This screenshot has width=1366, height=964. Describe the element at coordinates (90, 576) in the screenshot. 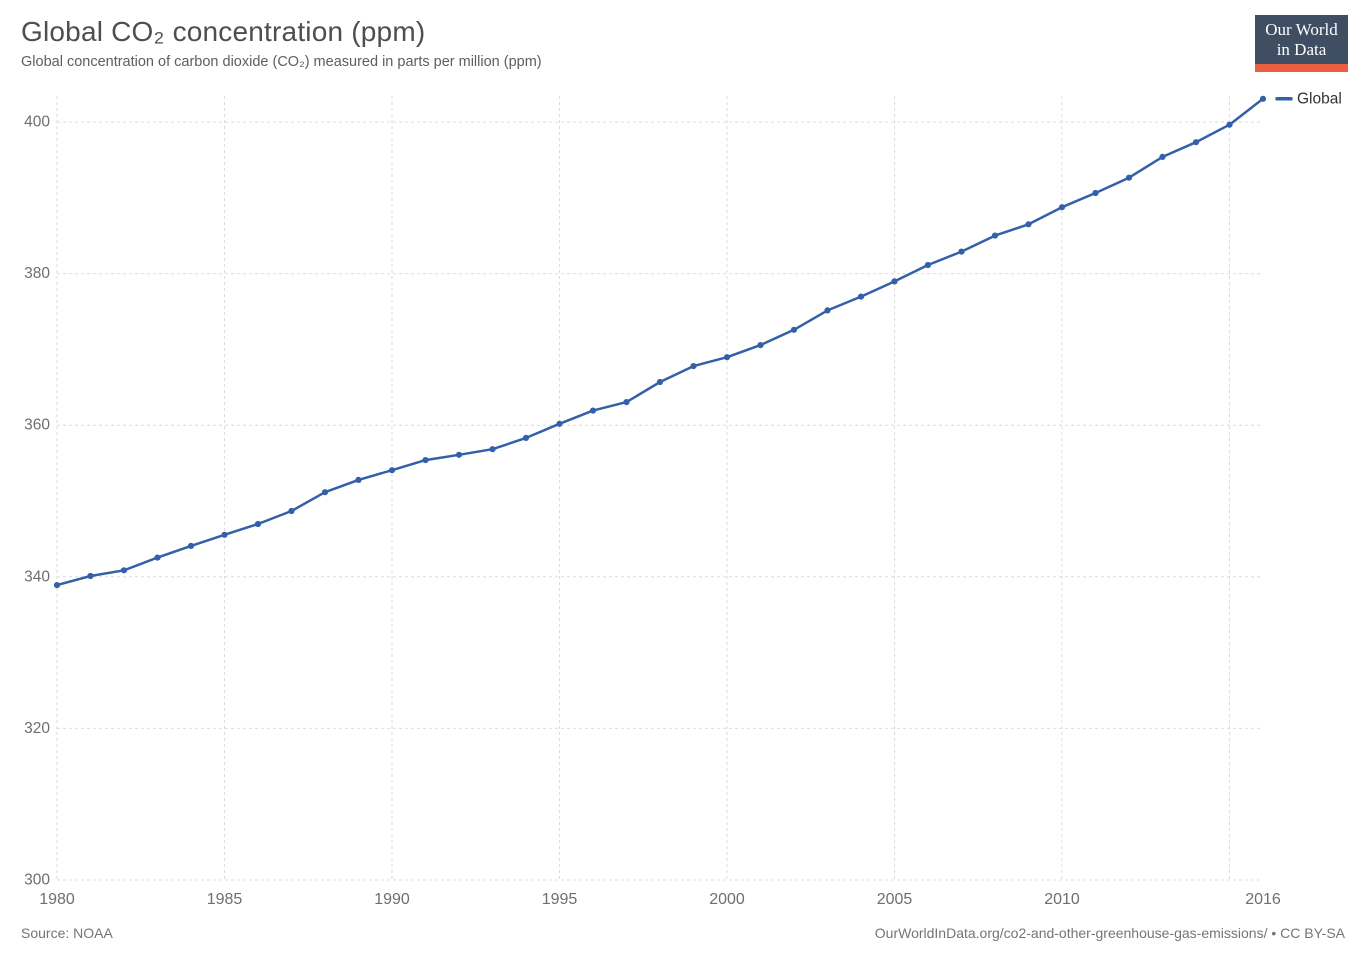

I see `data-point-1981` at that location.